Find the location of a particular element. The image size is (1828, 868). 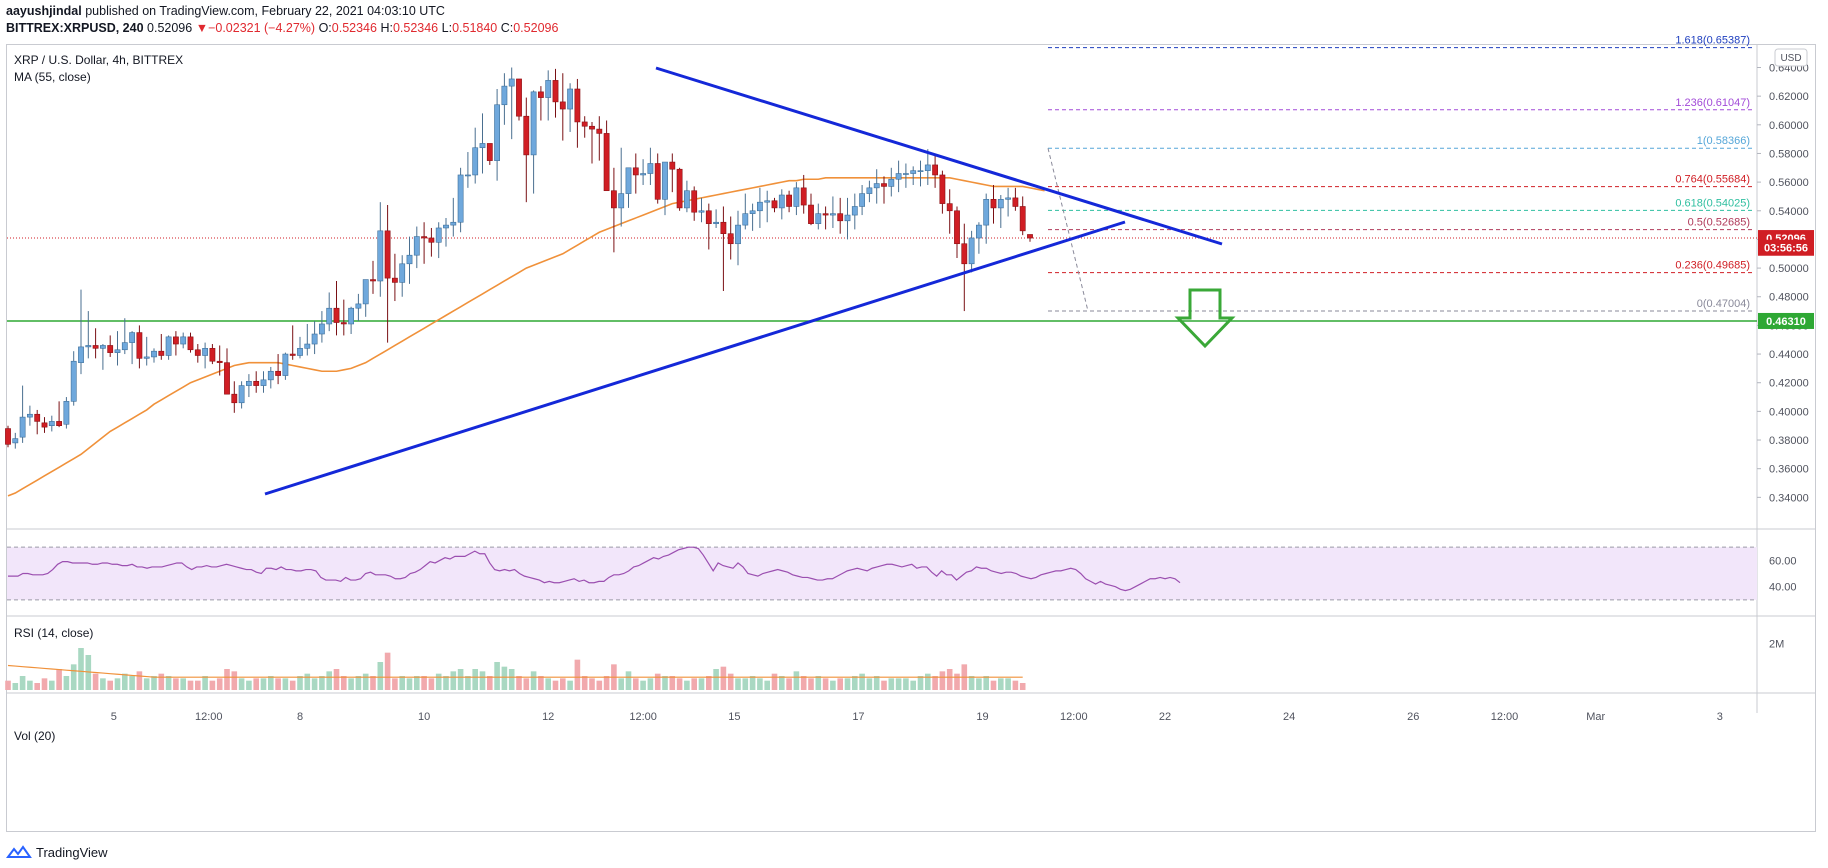

publisher-name: aayushjindal is located at coordinates (44, 11).